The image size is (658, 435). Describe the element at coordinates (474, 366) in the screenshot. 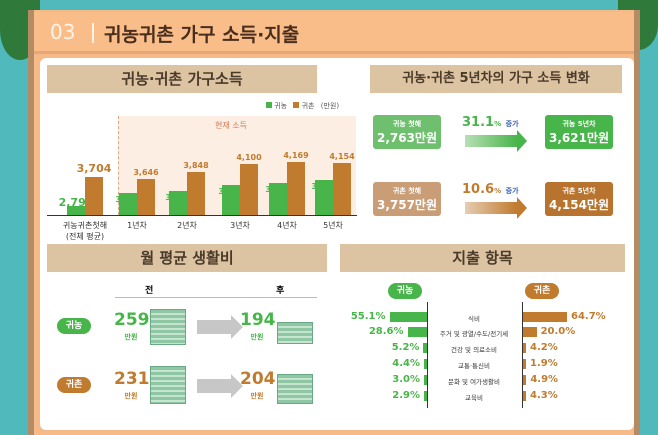

I see `spending-category: 교통·통신비` at that location.